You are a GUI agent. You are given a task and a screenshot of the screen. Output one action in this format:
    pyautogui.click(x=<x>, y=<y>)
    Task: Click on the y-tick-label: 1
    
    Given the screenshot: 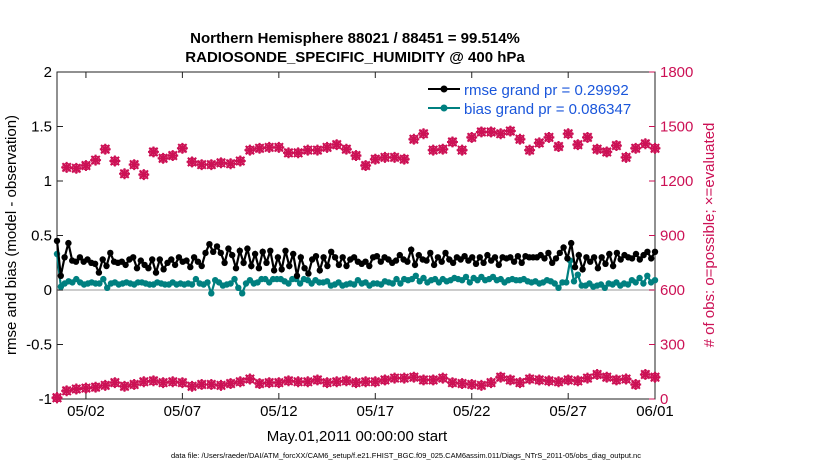 What is the action you would take?
    pyautogui.click(x=48, y=181)
    